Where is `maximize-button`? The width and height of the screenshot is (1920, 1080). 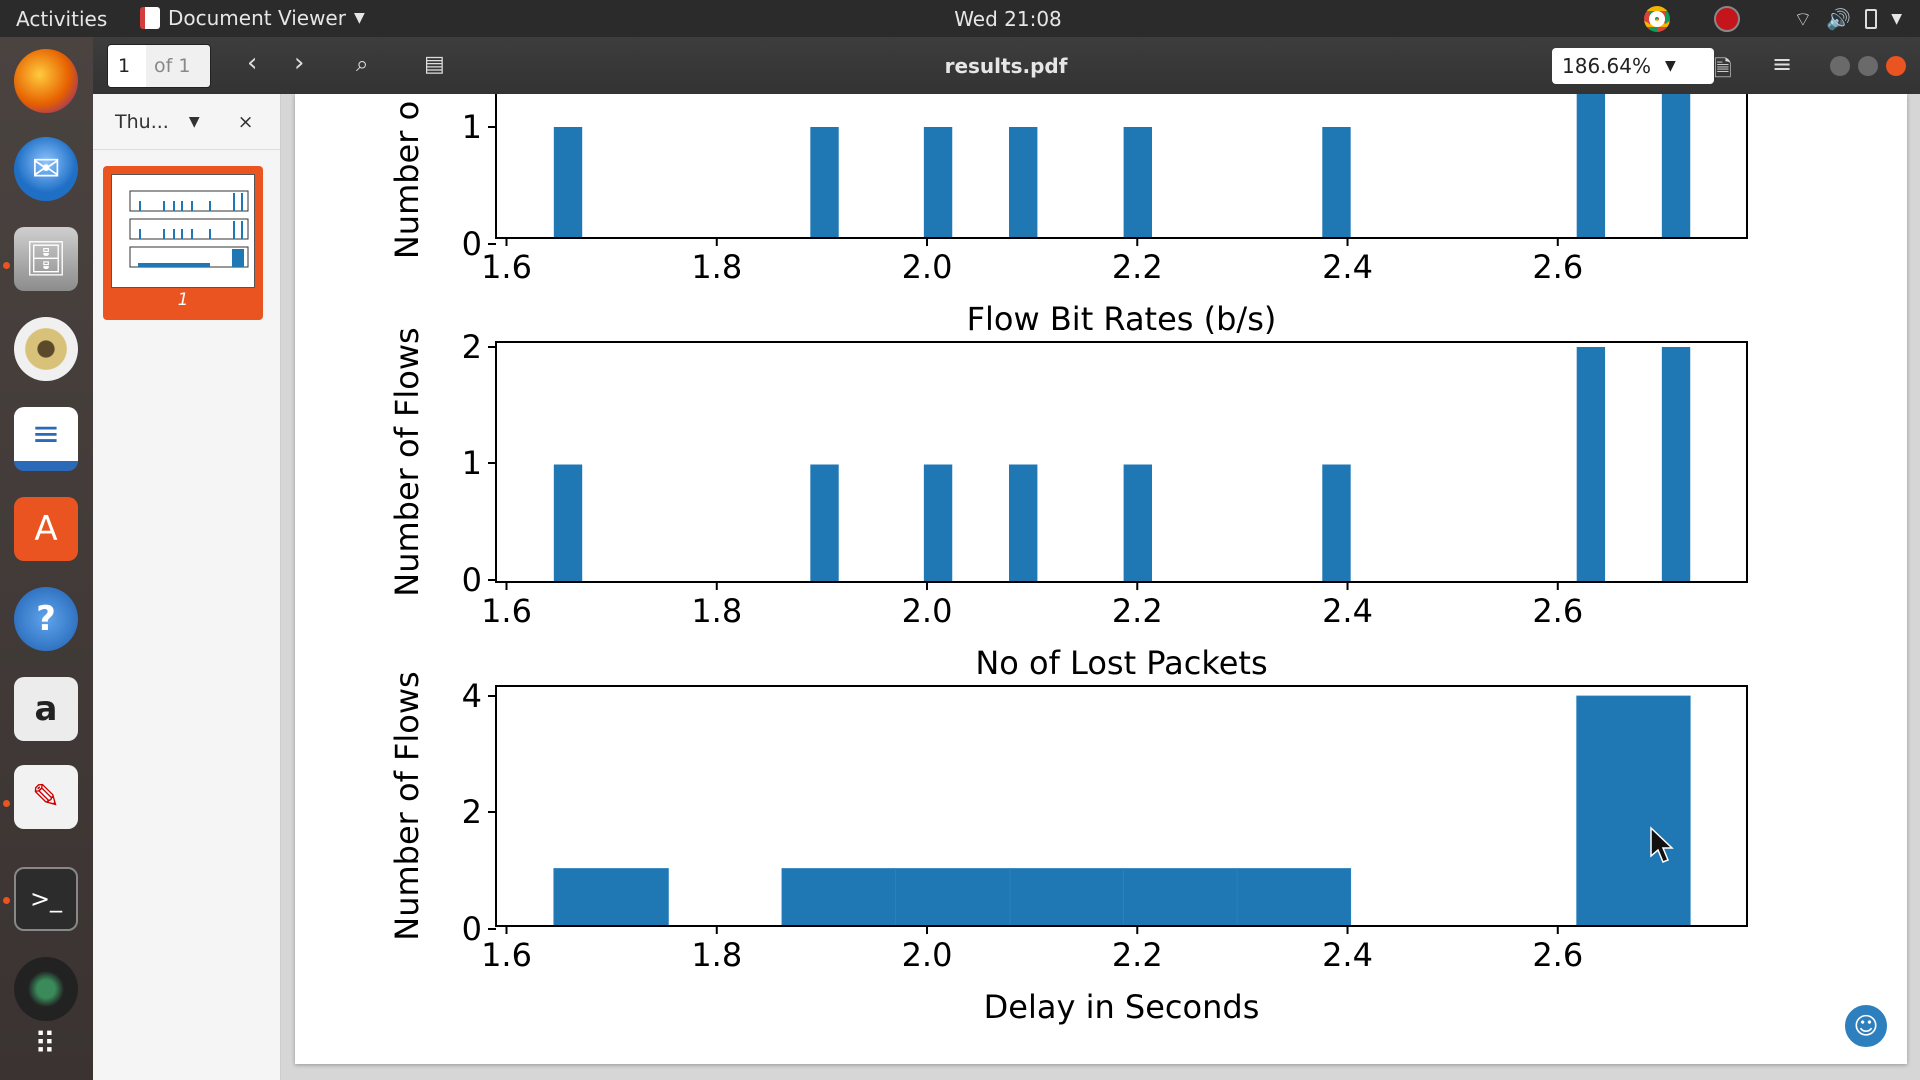 maximize-button is located at coordinates (1868, 66).